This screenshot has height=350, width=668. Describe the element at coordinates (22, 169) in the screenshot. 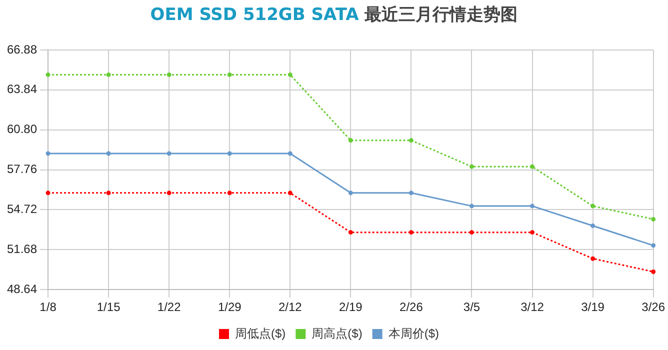

I see `y-tick-label: 57.76` at that location.